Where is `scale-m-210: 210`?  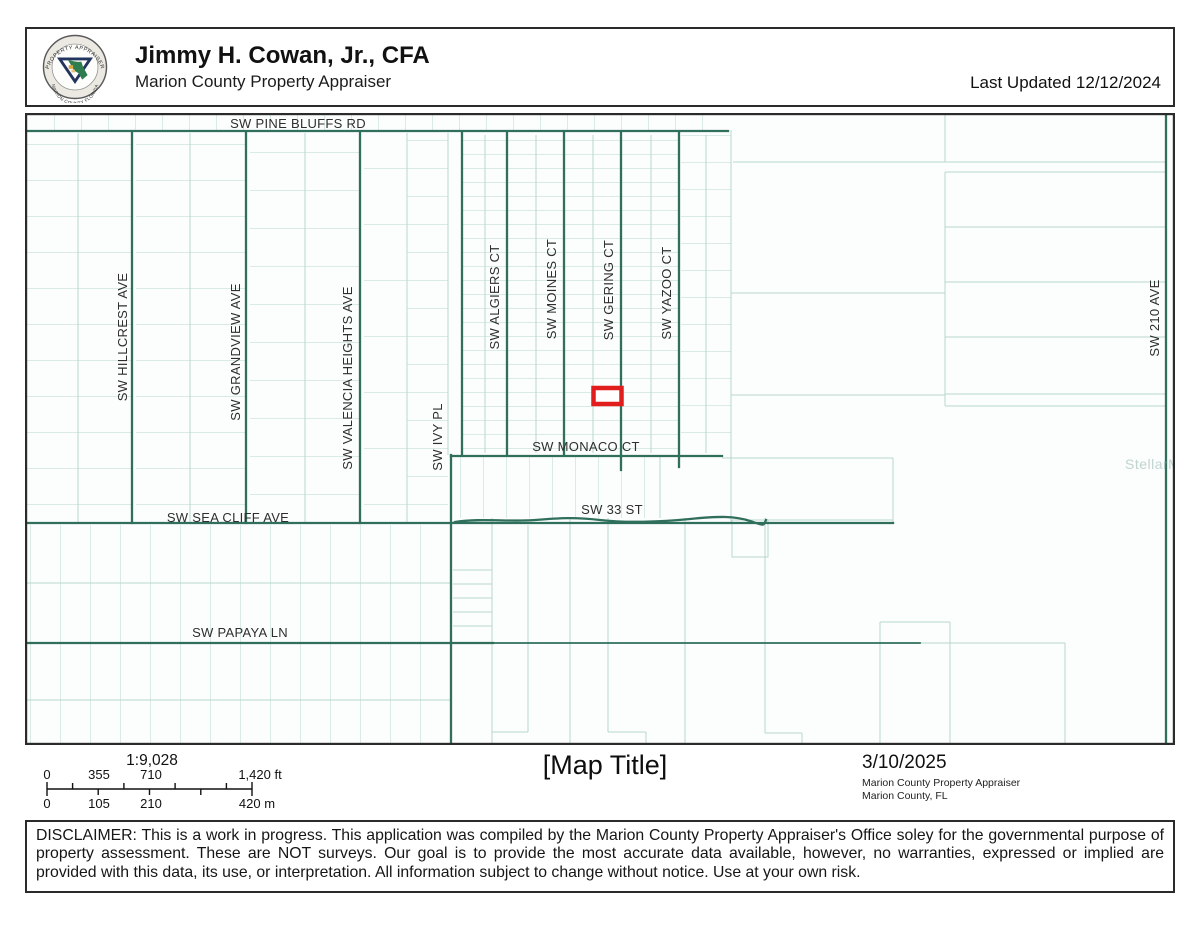 scale-m-210: 210 is located at coordinates (151, 803).